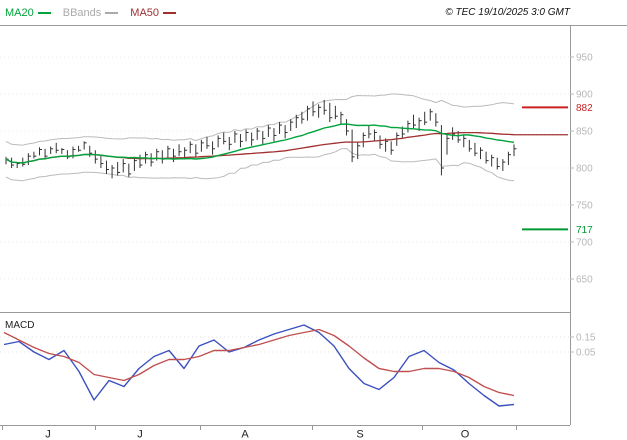 Image resolution: width=627 pixels, height=440 pixels. Describe the element at coordinates (507, 12) in the screenshot. I see `copyright-text: © TEC 19/10/2025 3:0 GMT` at that location.